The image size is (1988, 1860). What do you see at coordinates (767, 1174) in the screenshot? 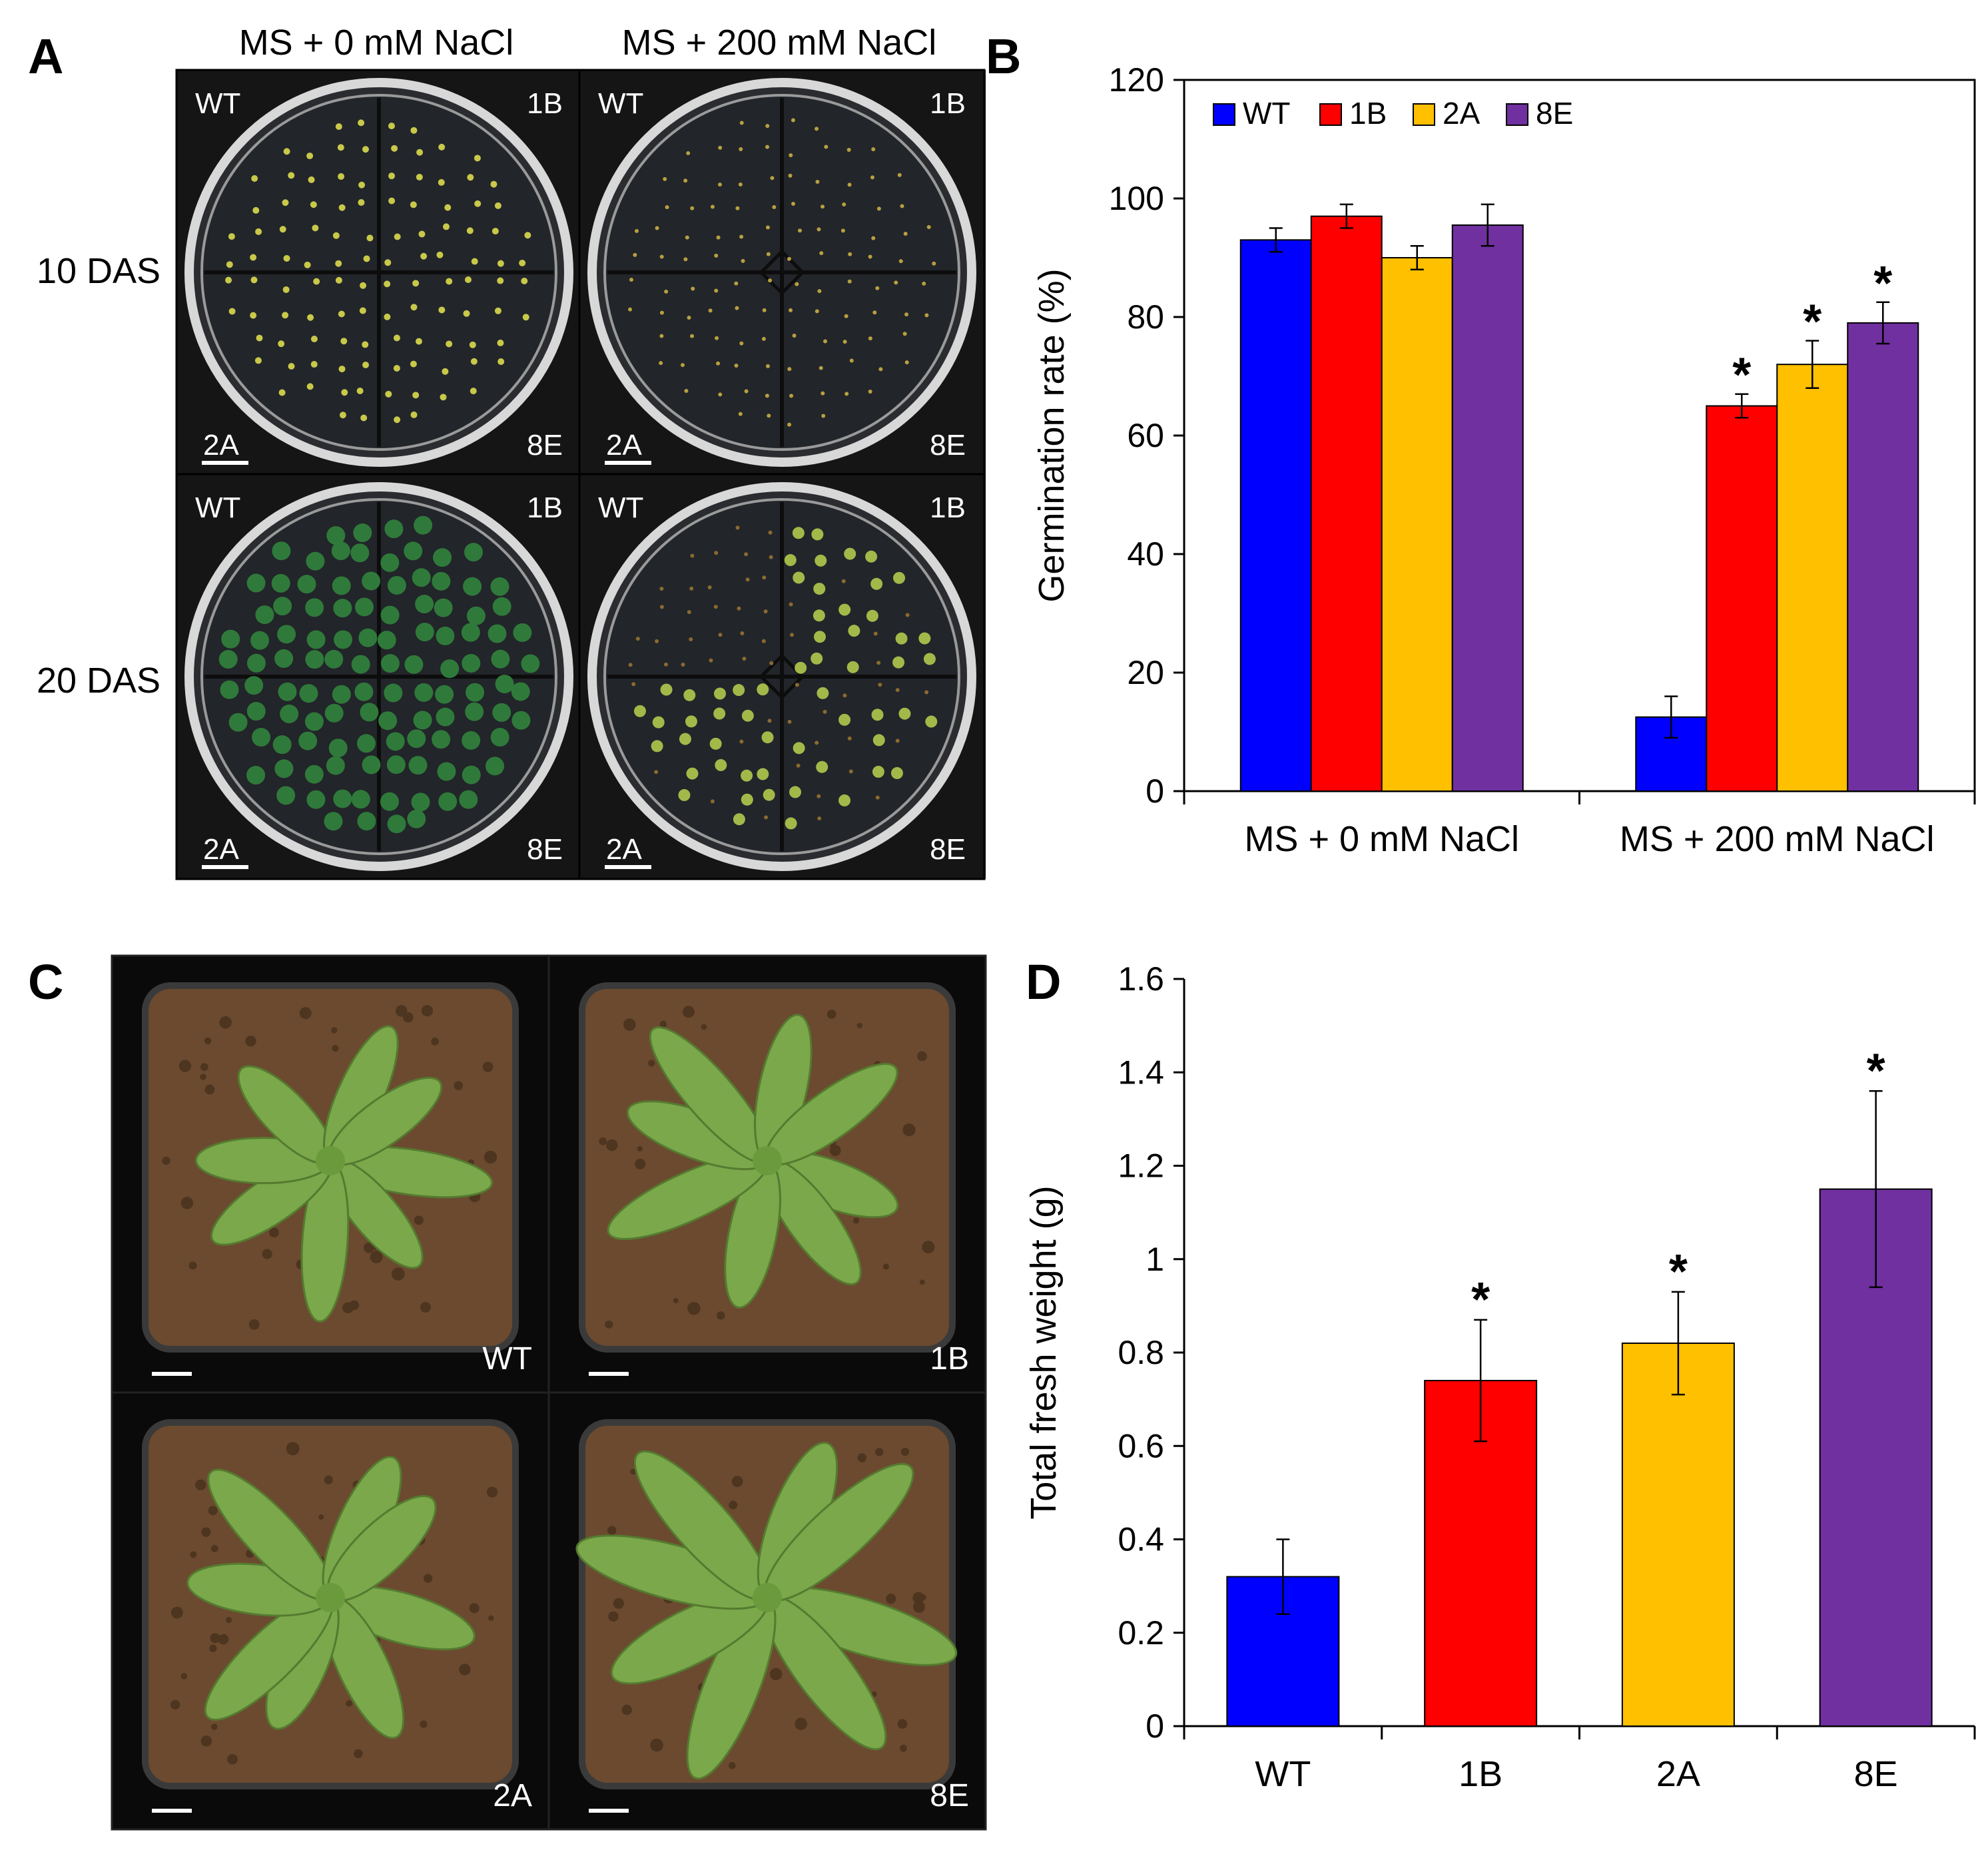
I see `pot-1B: 1B` at bounding box center [767, 1174].